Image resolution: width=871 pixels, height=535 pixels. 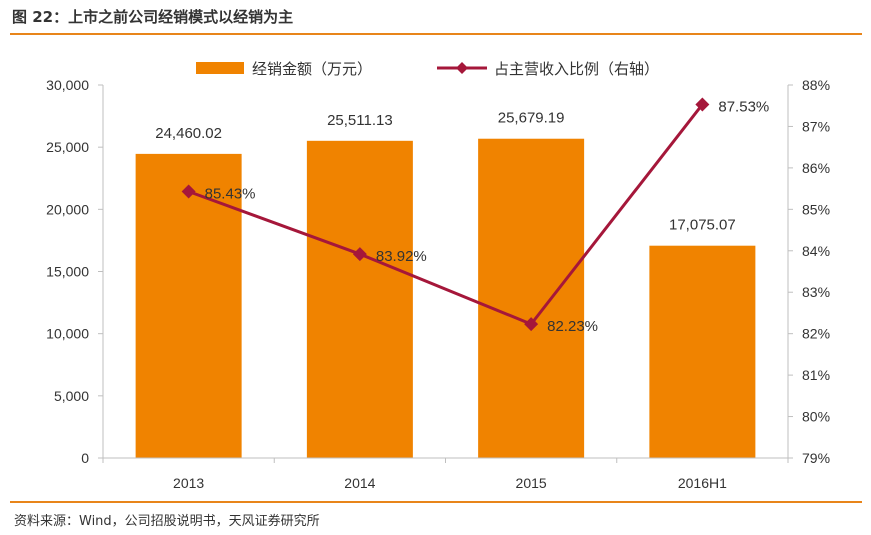 I want to click on right-tick-label: 81%, so click(x=816, y=375).